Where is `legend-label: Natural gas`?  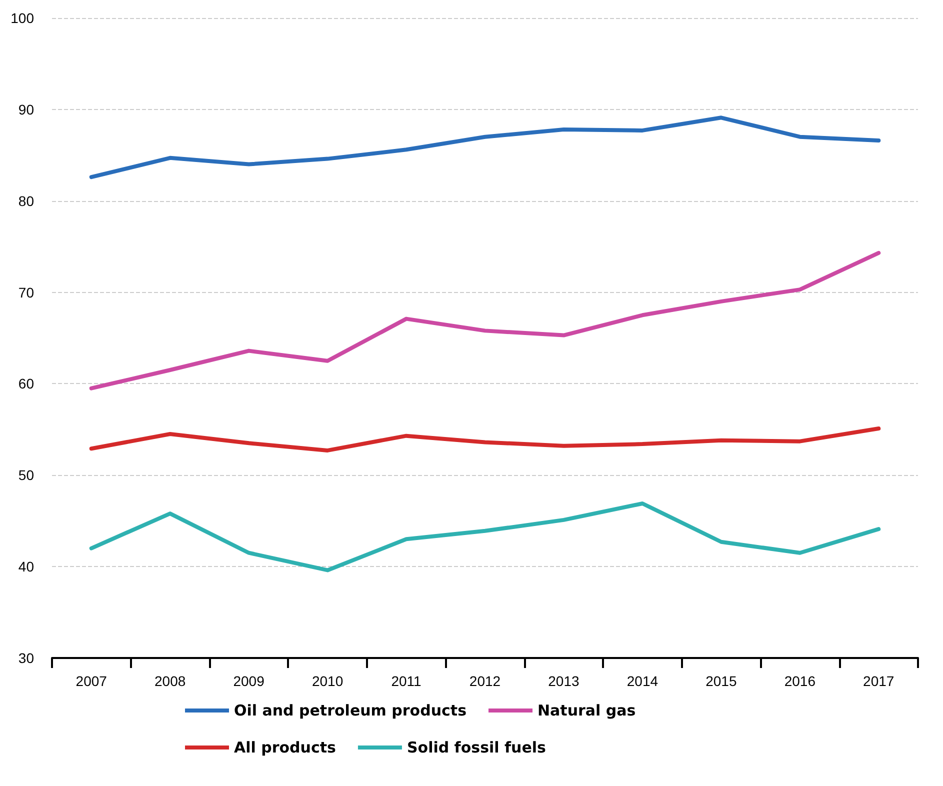 legend-label: Natural gas is located at coordinates (586, 711).